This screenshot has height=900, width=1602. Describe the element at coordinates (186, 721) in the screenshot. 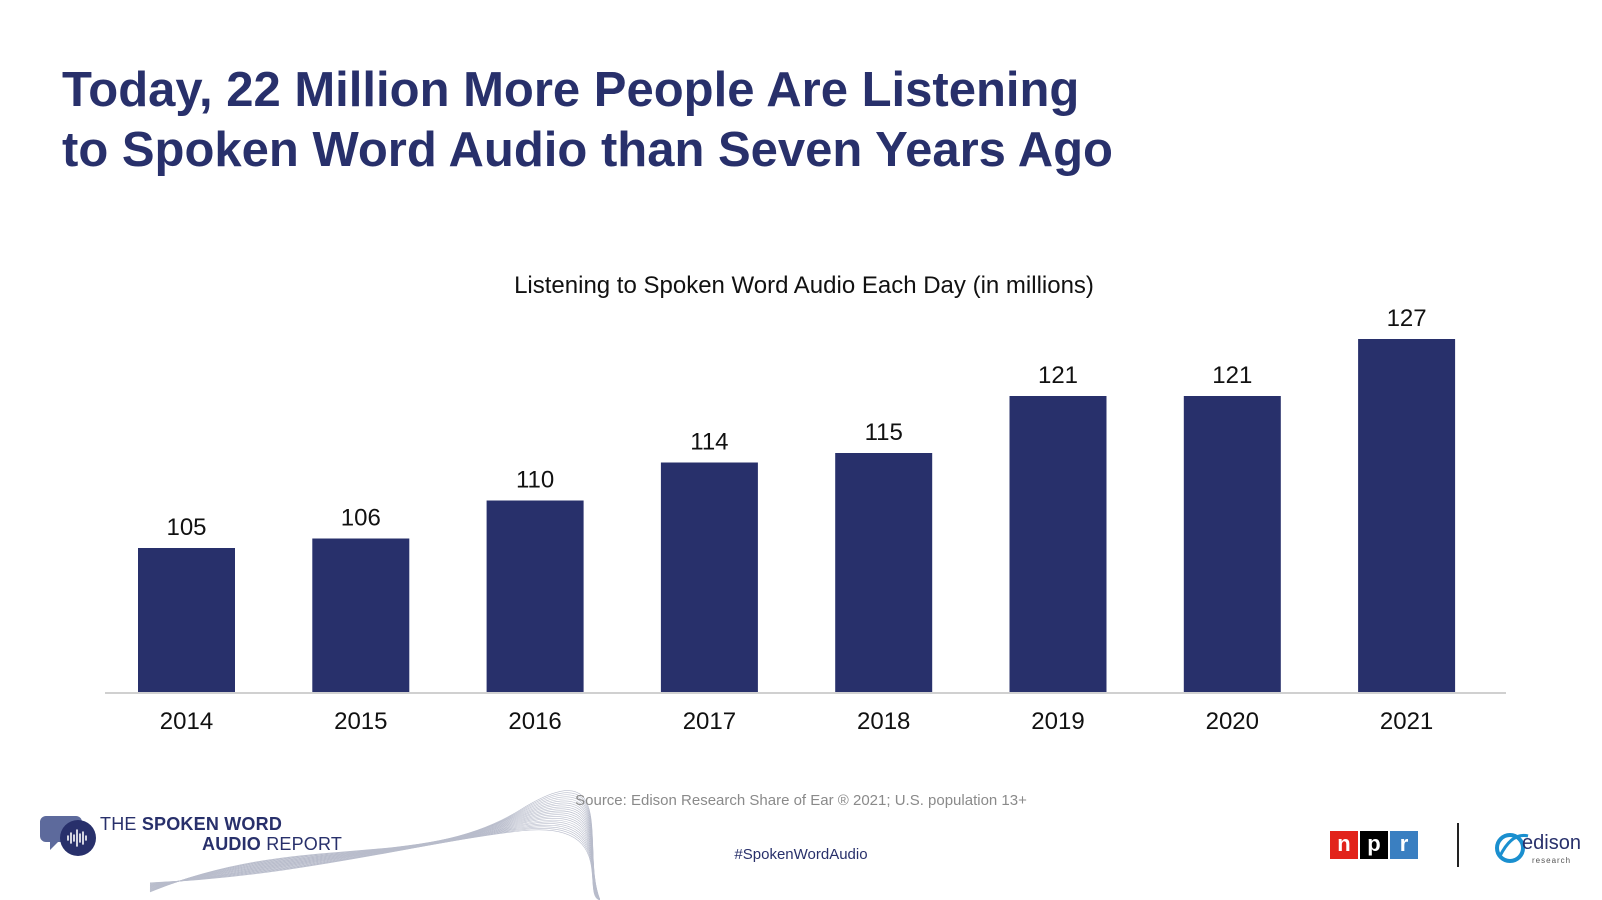

I see `x-tick-label-2014: 2014` at that location.